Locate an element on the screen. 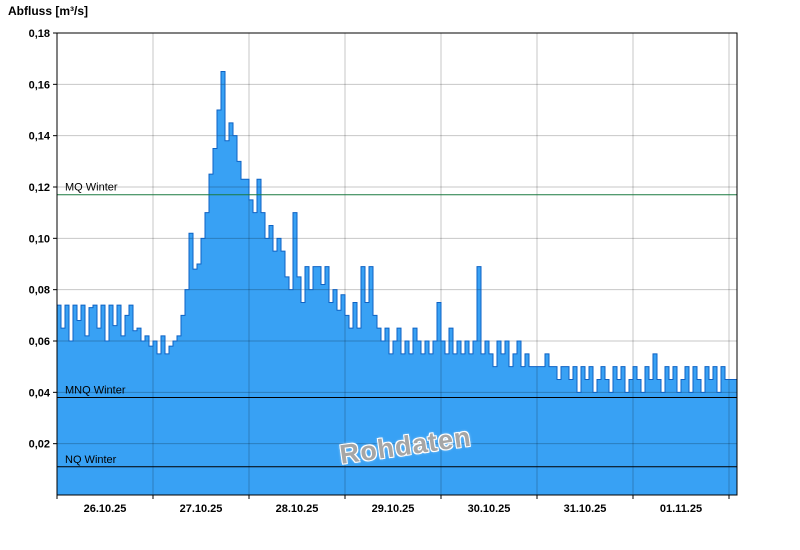 The width and height of the screenshot is (800, 550). reference-line-label: NQ Winter is located at coordinates (91, 460).